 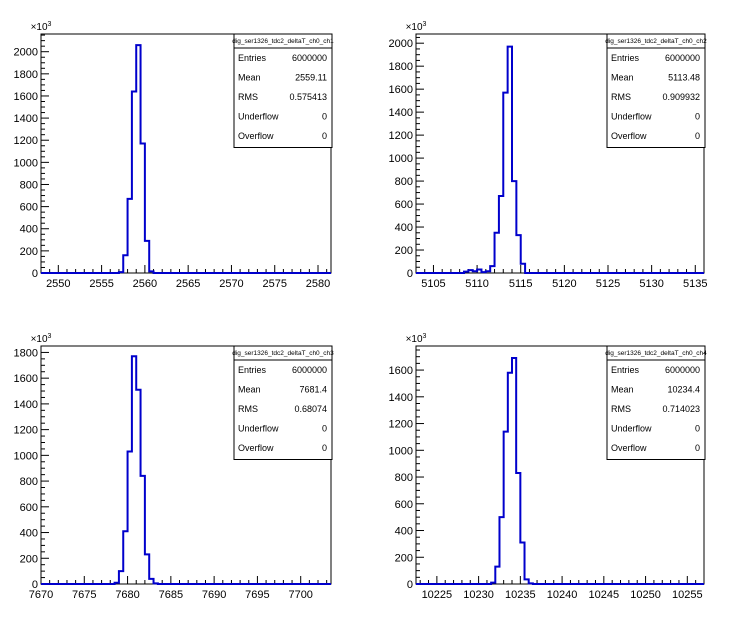 I want to click on x-tick-label: 7700, so click(x=300, y=595).